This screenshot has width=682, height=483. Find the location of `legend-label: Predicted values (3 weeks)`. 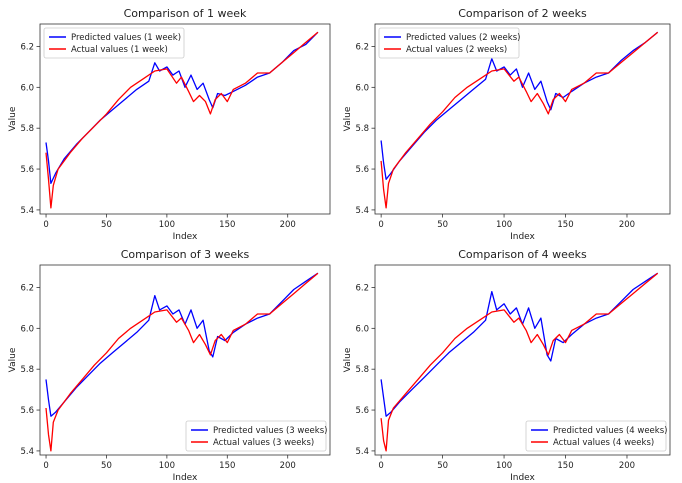

legend-label: Predicted values (3 weeks) is located at coordinates (270, 431).